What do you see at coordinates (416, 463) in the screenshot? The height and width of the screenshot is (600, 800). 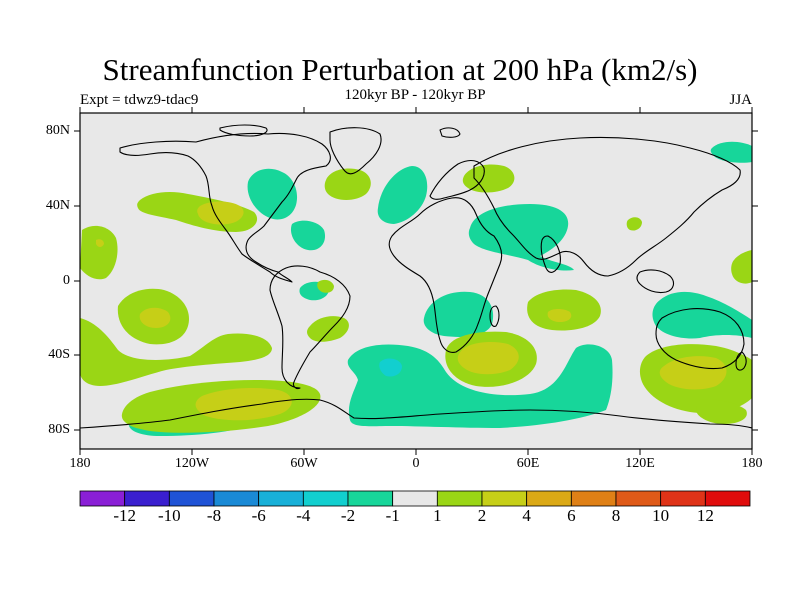 I see `x-tick-label: 0` at bounding box center [416, 463].